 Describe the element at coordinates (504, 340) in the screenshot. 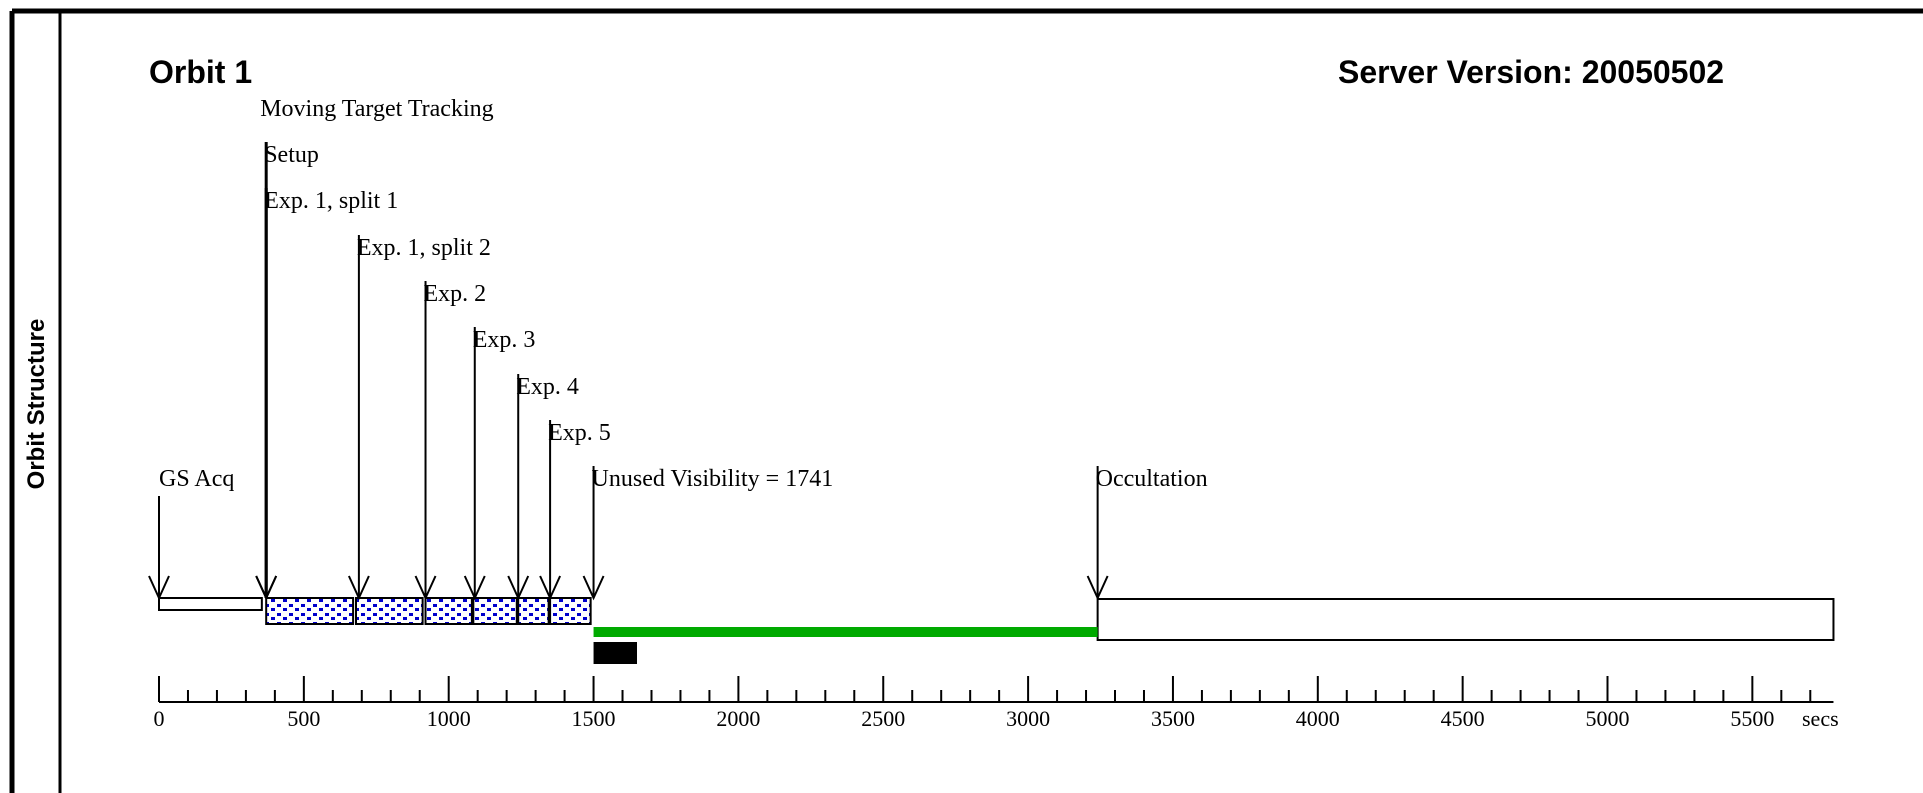

I see `event-label: Exp. 3` at that location.